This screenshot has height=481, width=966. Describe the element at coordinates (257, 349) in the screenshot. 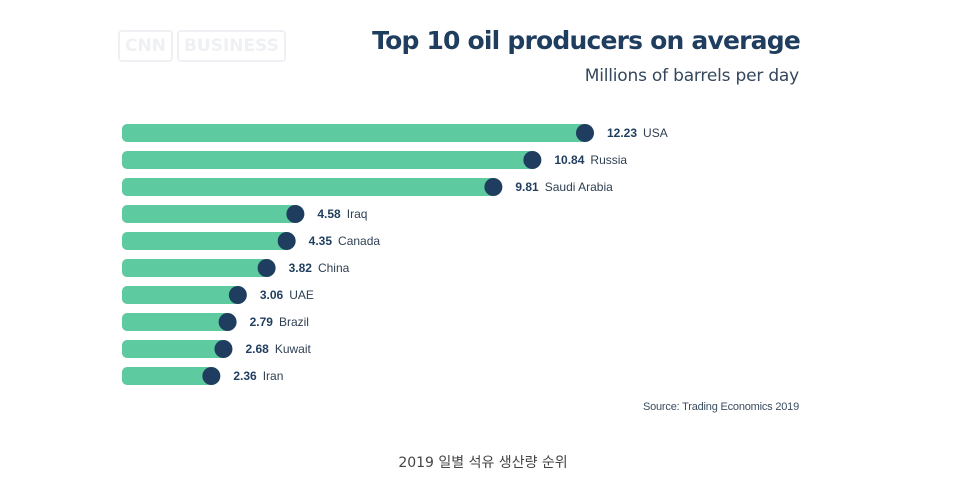

I see `value-label: 2.68` at that location.